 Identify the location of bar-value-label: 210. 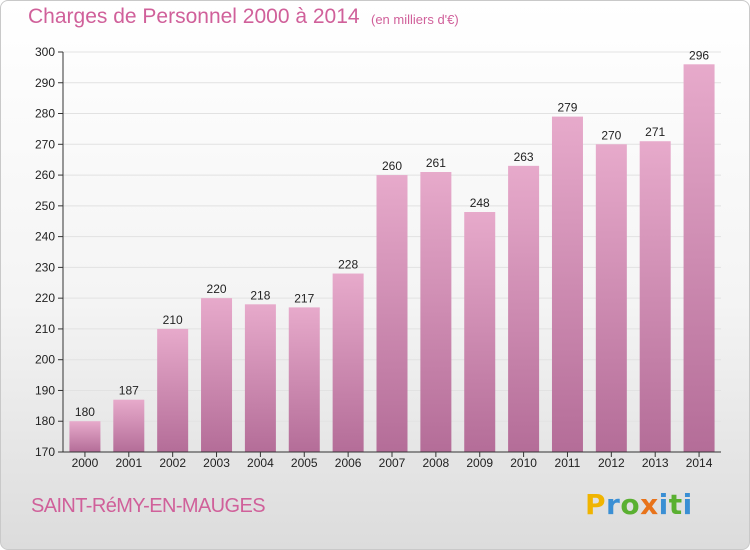
(173, 320).